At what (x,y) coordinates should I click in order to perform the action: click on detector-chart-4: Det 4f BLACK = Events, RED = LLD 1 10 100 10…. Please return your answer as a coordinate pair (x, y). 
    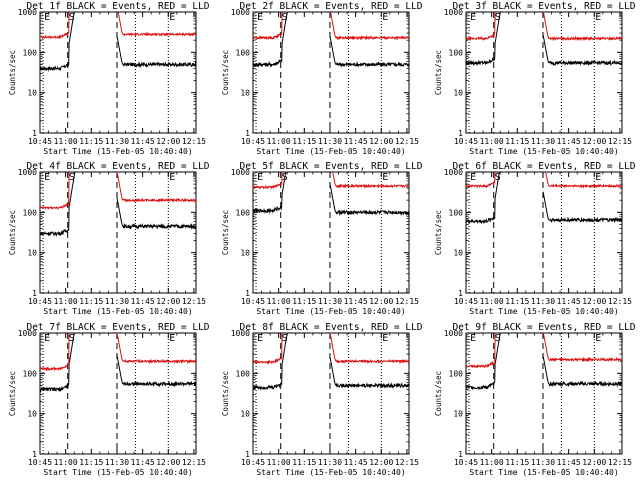
    Looking at the image, I should click on (109, 238).